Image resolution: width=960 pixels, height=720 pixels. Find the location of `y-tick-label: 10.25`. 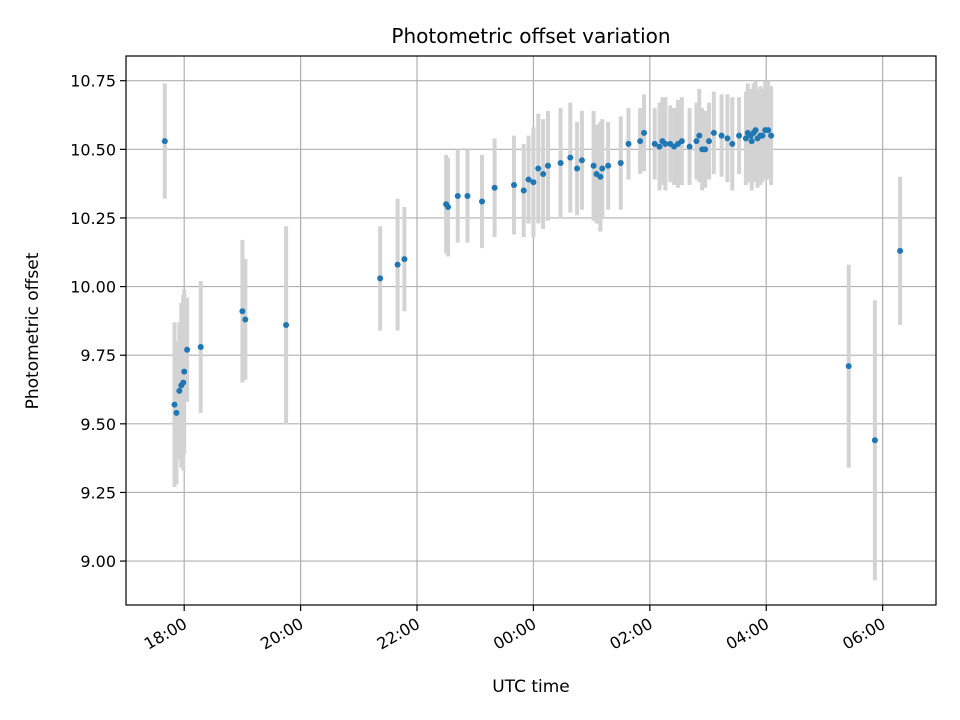

y-tick-label: 10.25 is located at coordinates (93, 218).